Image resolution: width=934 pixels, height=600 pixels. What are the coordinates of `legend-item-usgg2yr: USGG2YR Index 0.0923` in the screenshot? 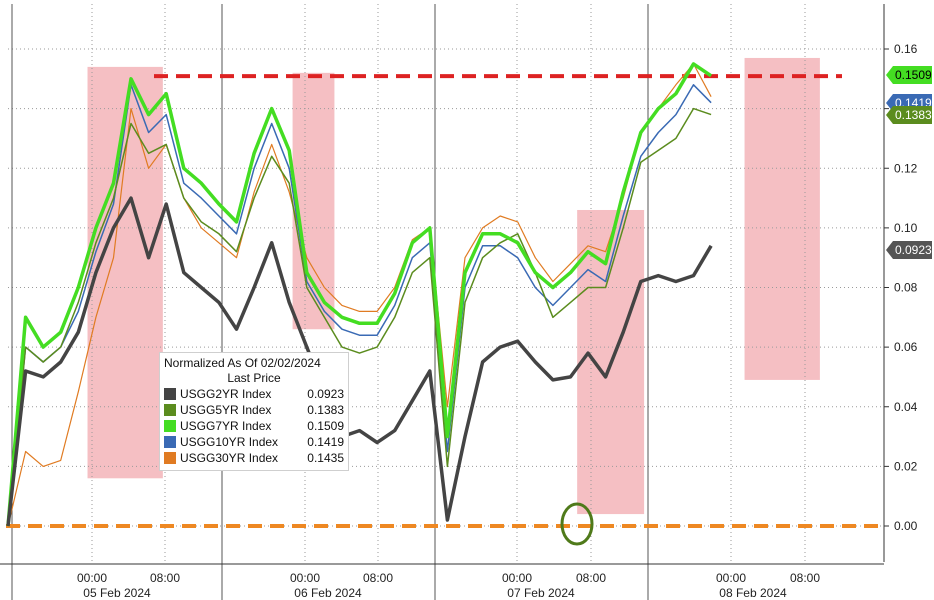 It's located at (254, 394).